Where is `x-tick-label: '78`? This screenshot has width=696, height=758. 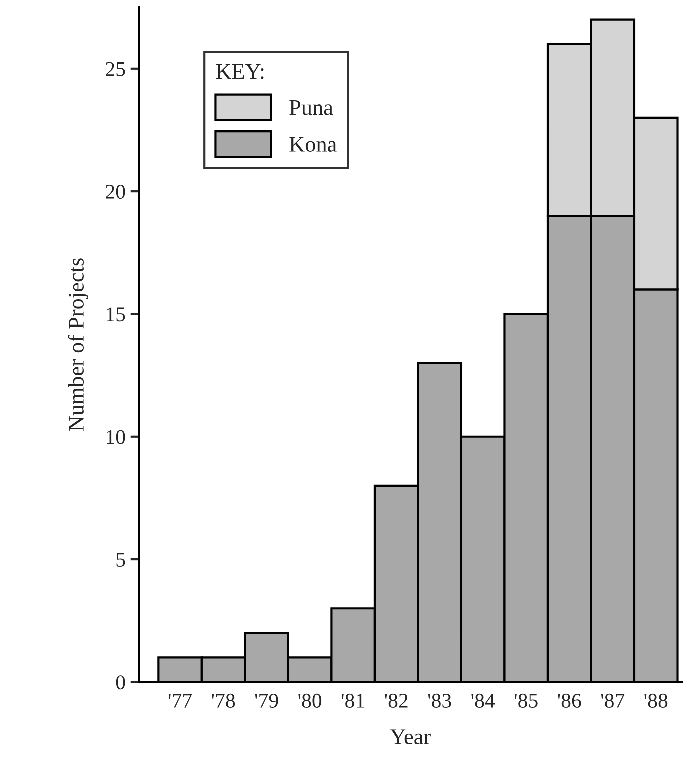
x-tick-label: '78 is located at coordinates (224, 701).